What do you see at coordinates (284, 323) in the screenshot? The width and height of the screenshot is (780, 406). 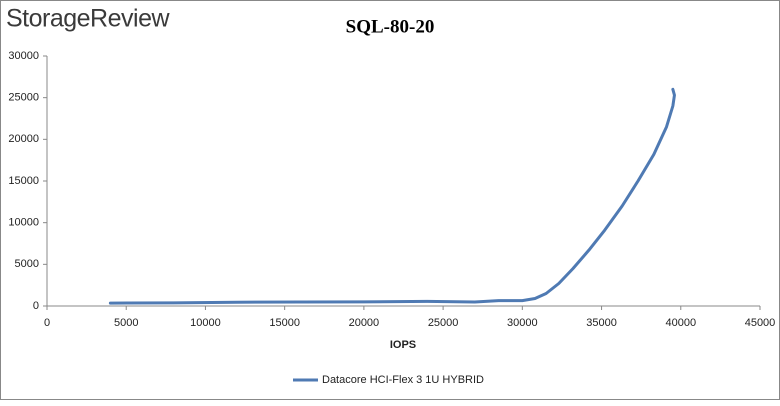 I see `x-tick-label: 15000` at bounding box center [284, 323].